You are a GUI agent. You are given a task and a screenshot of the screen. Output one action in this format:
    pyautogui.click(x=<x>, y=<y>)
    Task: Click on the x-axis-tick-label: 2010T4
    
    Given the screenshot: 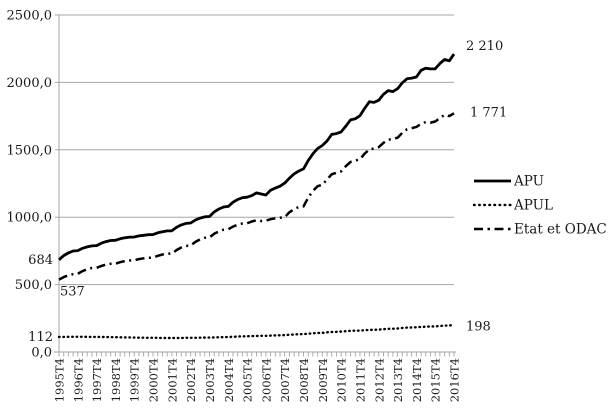 What is the action you would take?
    pyautogui.click(x=342, y=380)
    